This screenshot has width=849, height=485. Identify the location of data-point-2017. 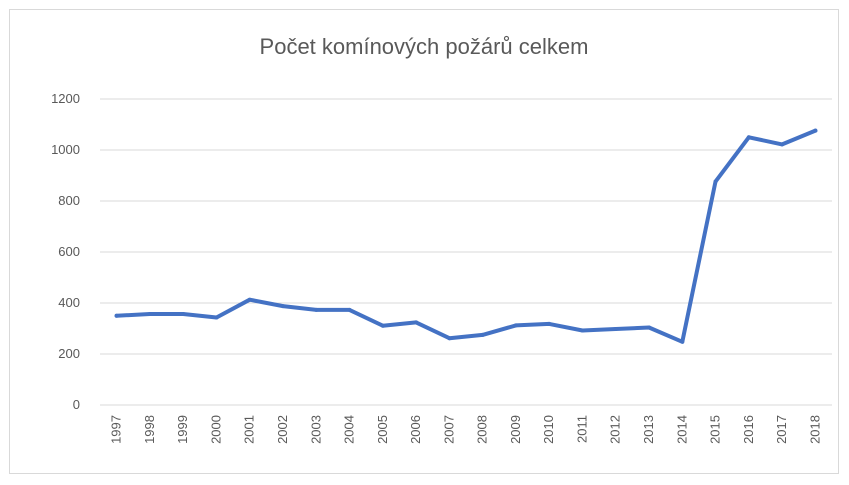
(782, 144).